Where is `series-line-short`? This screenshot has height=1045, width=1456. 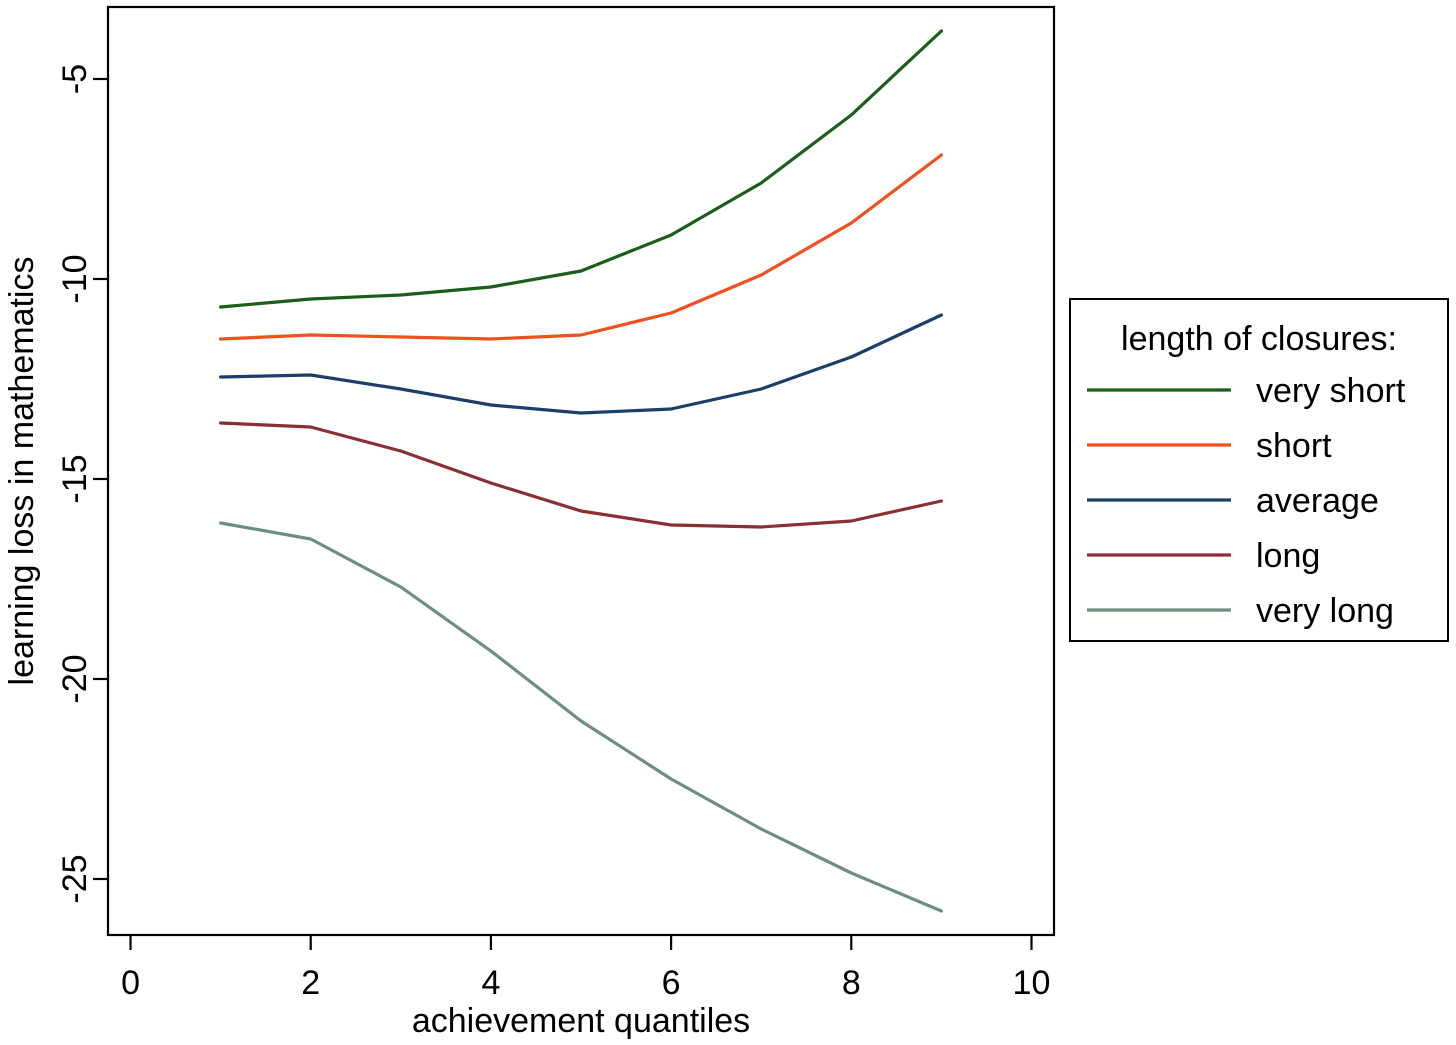
series-line-short is located at coordinates (581, 247).